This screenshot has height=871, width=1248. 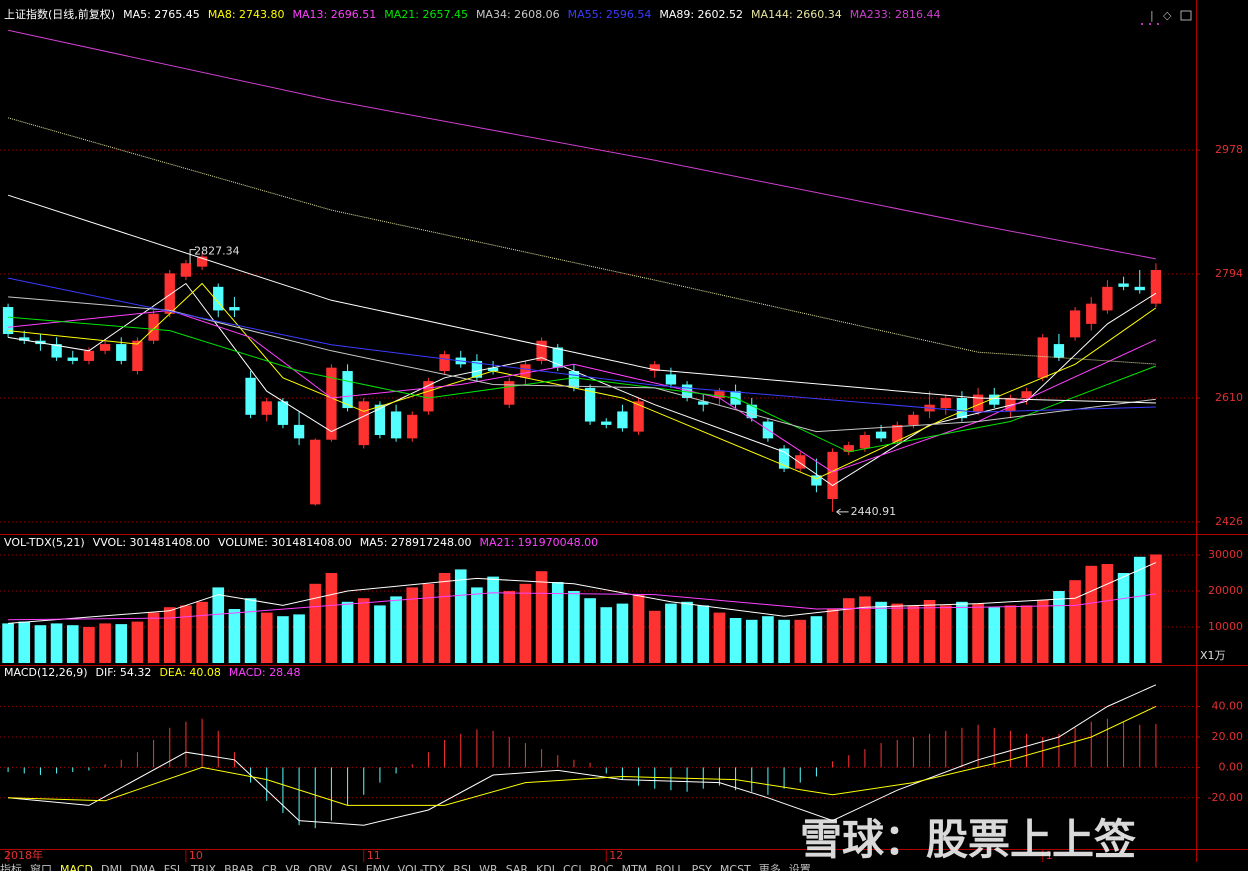 I want to click on tab: RSI, so click(x=462, y=867).